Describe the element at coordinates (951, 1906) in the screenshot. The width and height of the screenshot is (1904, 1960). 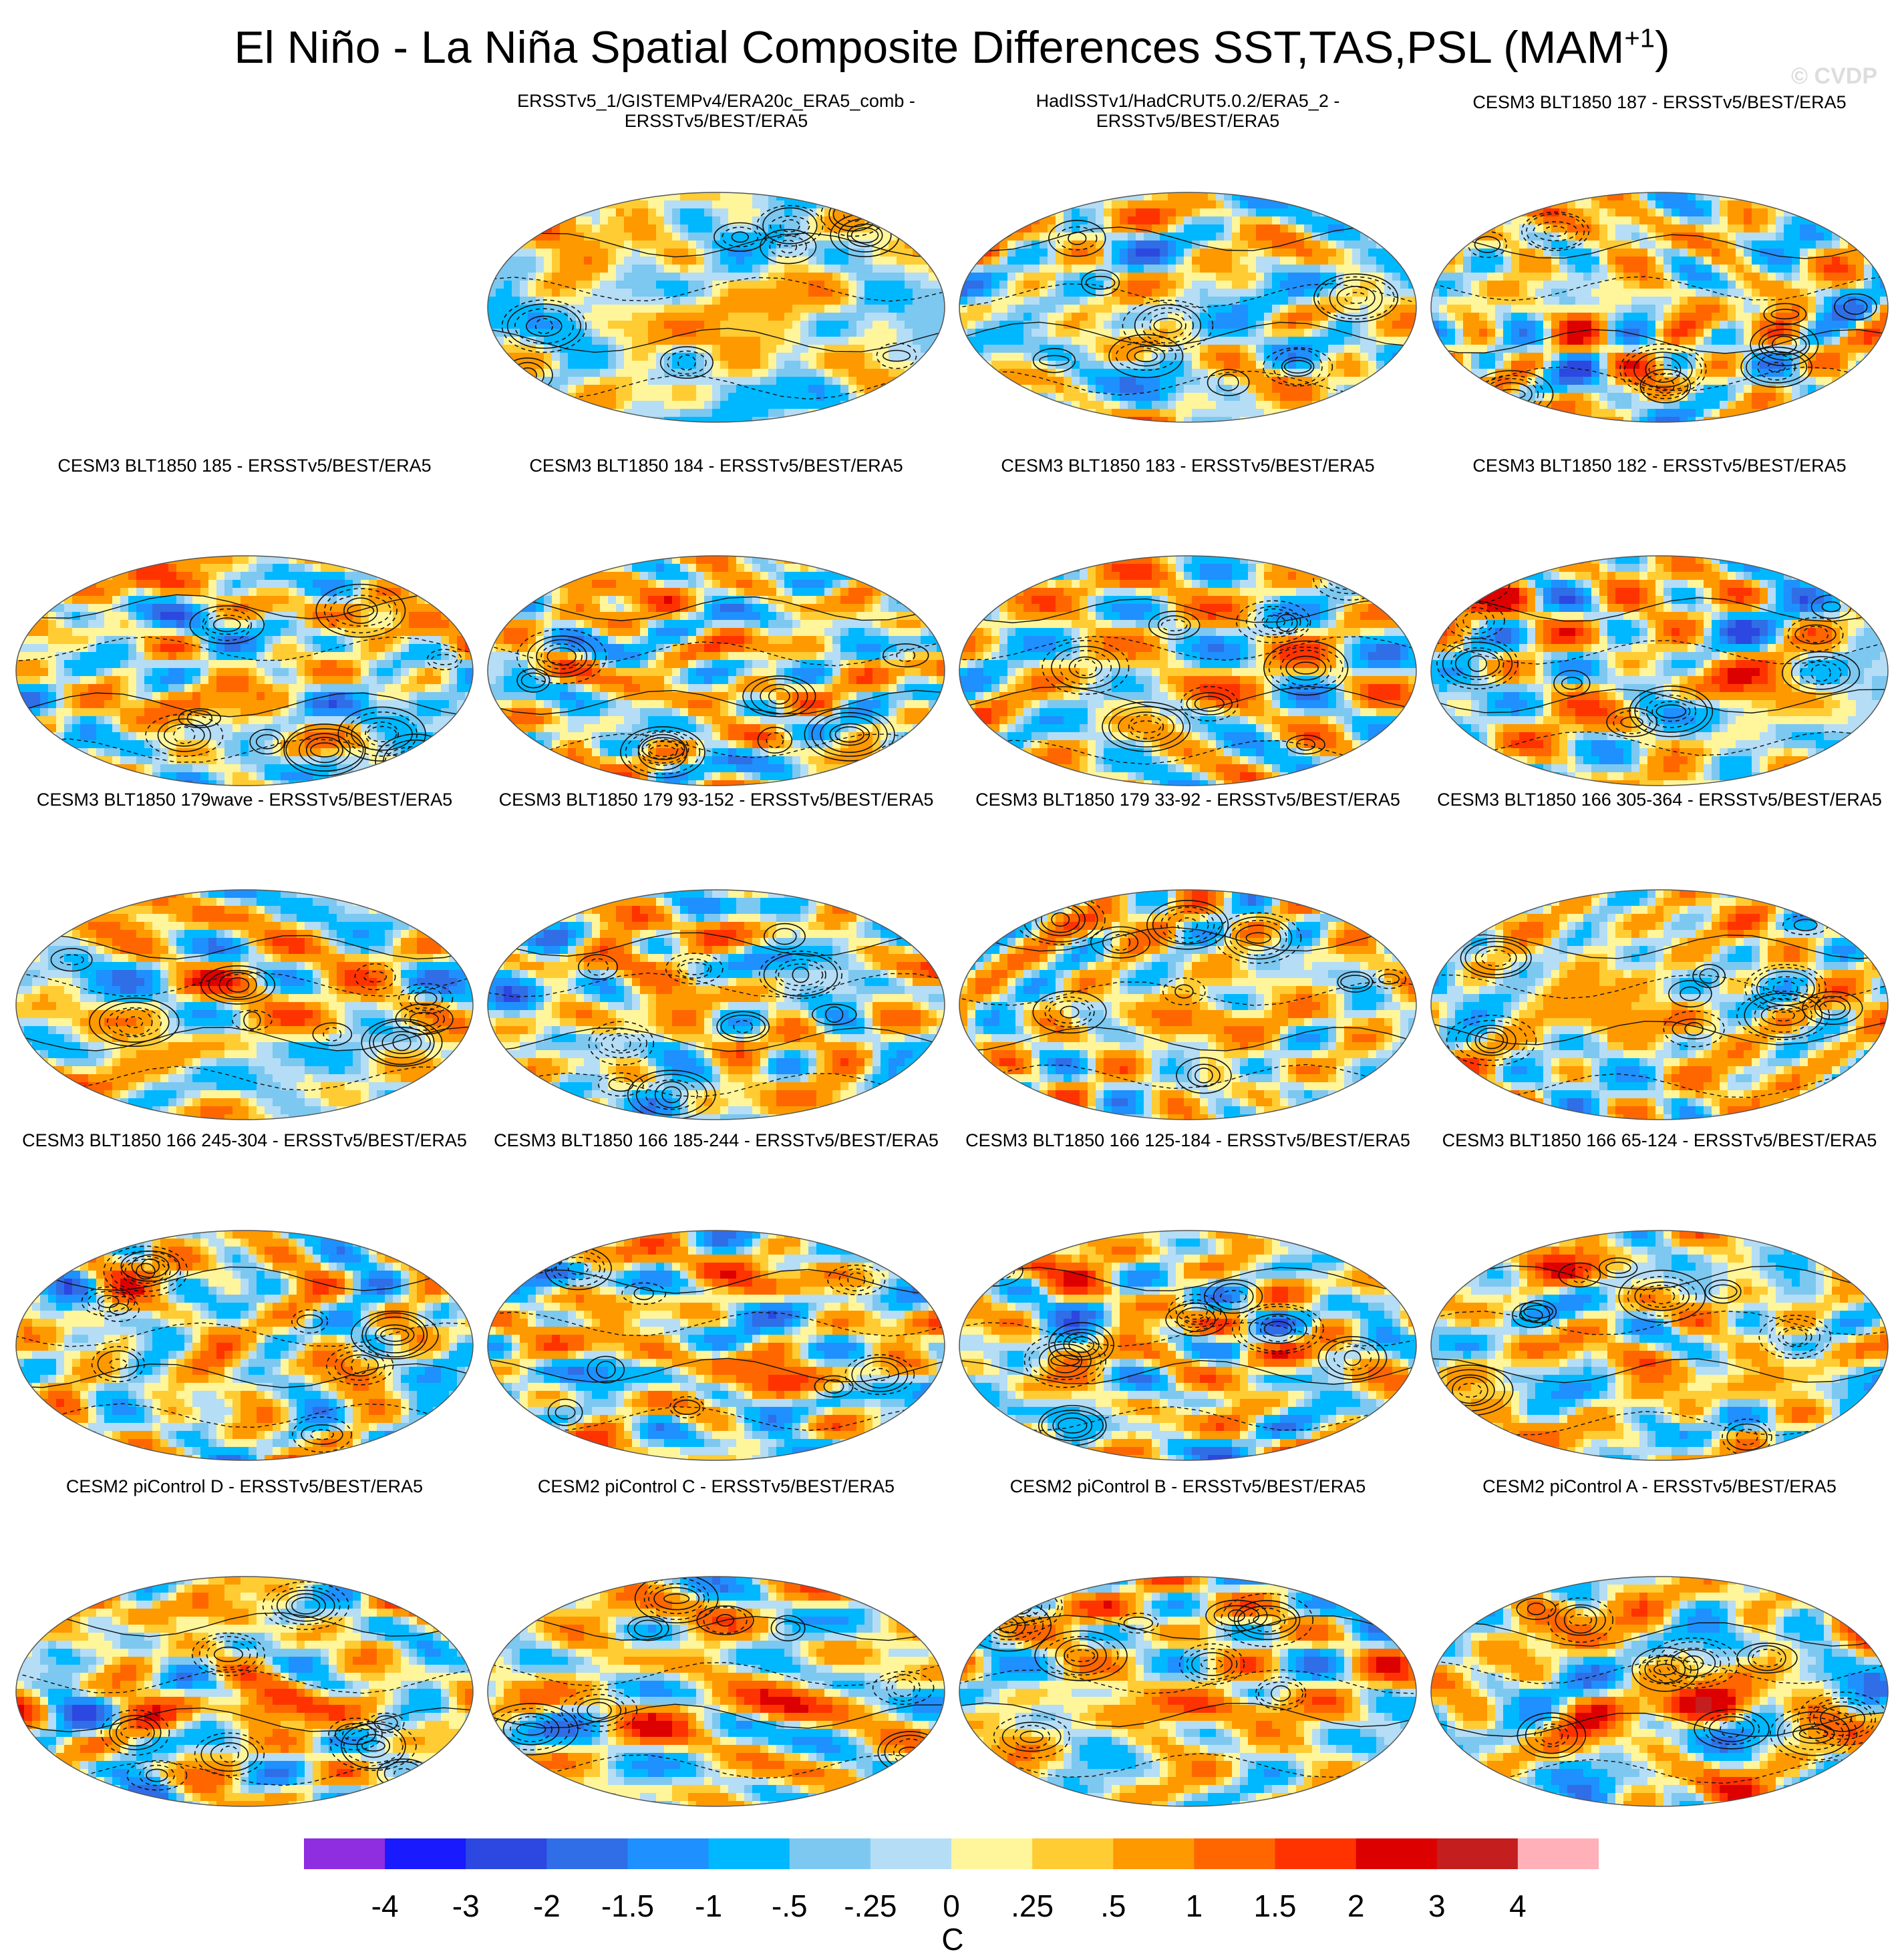
I see `colorbar-tick-label: 0` at that location.